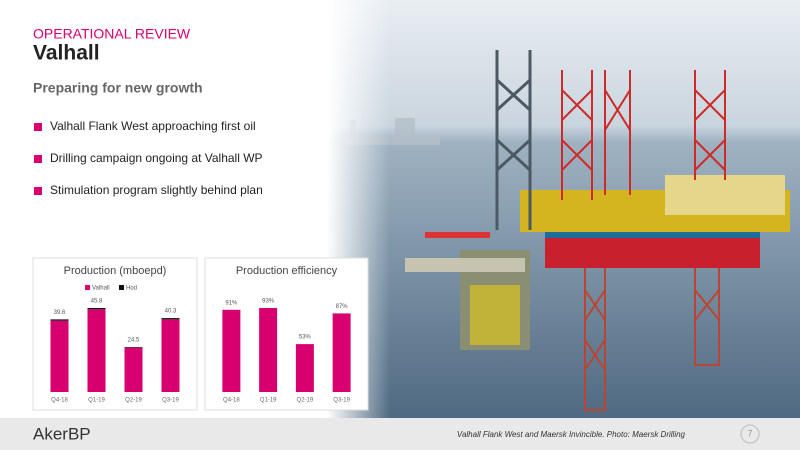 The image size is (800, 450). I want to click on section: OPERATIONAL REVIEW, so click(112, 34).